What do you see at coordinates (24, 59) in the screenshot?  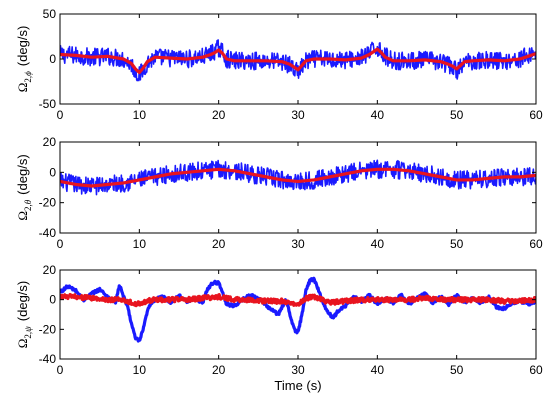 I see `y-axis-label: Ω2,ϕ(deg/s)` at bounding box center [24, 59].